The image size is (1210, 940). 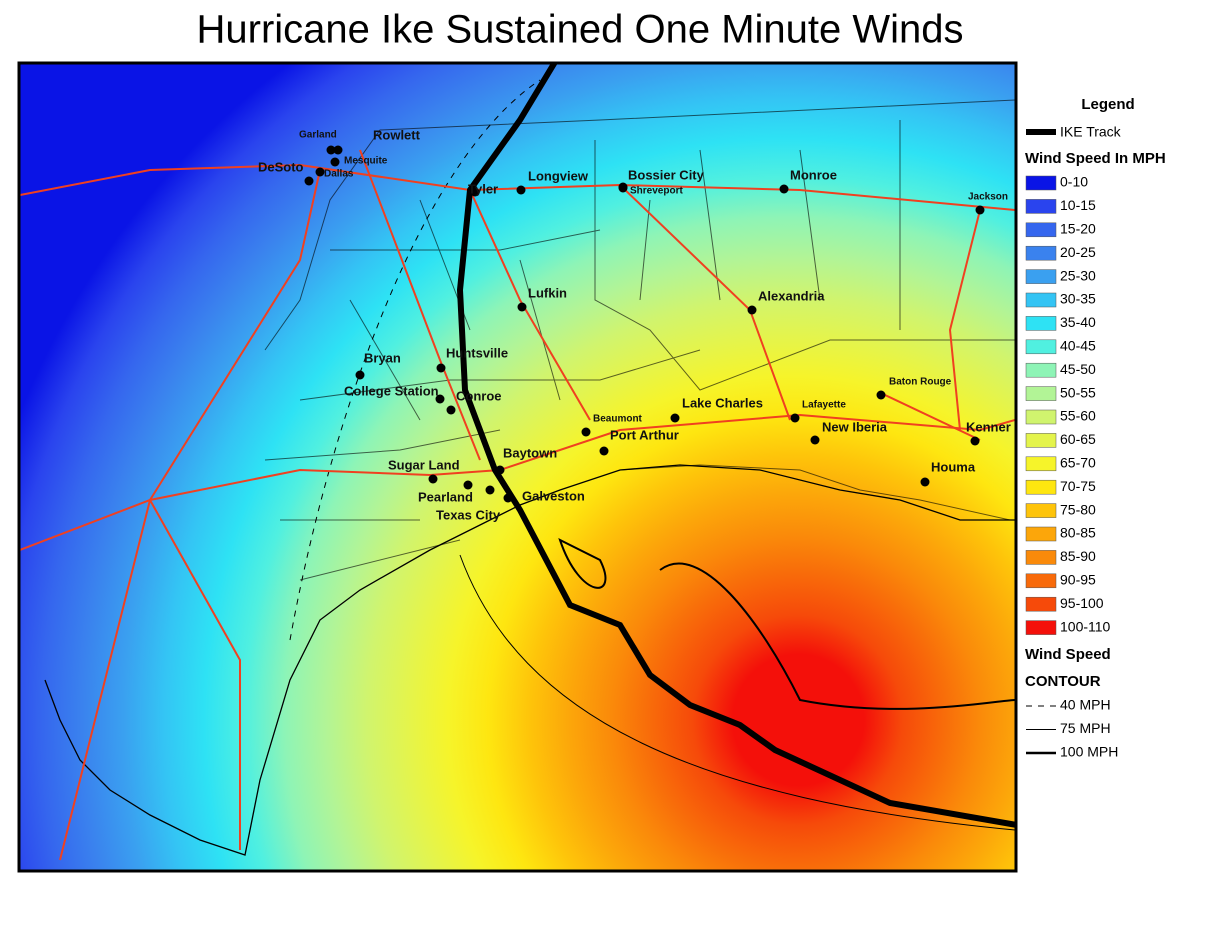 What do you see at coordinates (1078, 229) in the screenshot?
I see `legend-label: 15-20` at bounding box center [1078, 229].